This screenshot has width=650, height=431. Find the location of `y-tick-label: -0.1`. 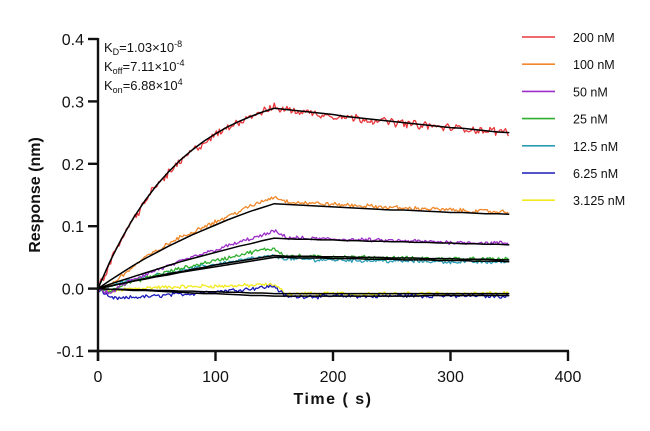

y-tick-label: -0.1 is located at coordinates (70, 352).